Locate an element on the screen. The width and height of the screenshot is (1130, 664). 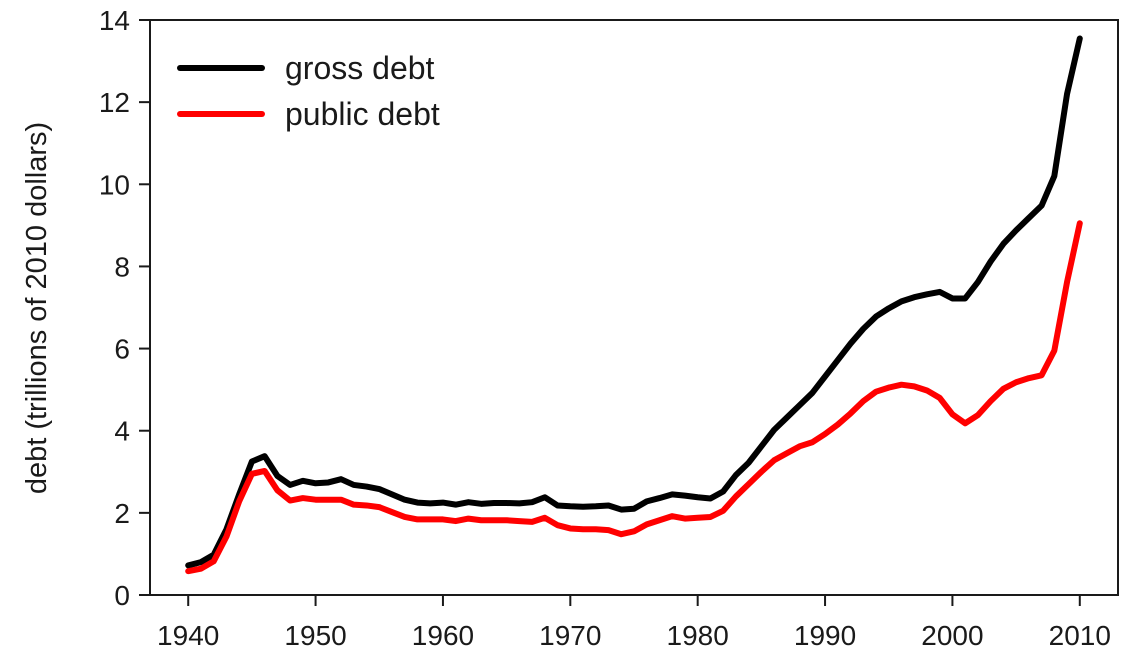
x-tick-label: 1940 is located at coordinates (188, 635).